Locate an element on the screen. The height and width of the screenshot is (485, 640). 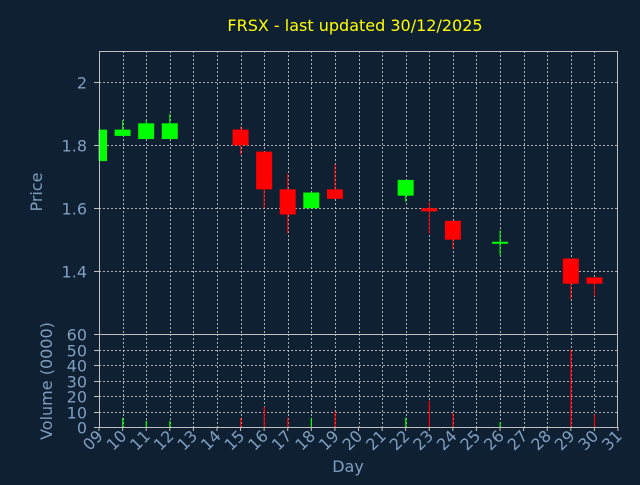
chart-title: FRSX - last updated 30/12/2025 is located at coordinates (354, 25).